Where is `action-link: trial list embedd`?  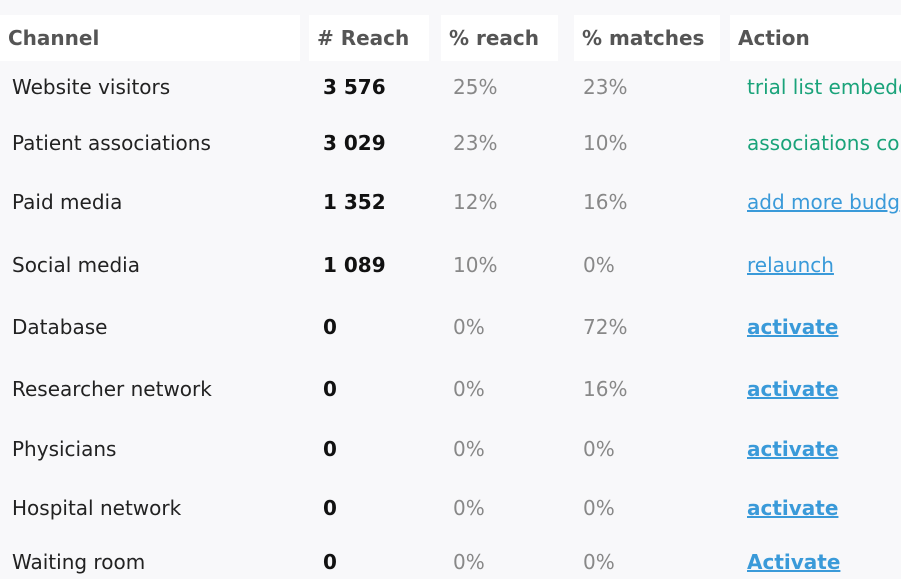 action-link: trial list embedd is located at coordinates (824, 87).